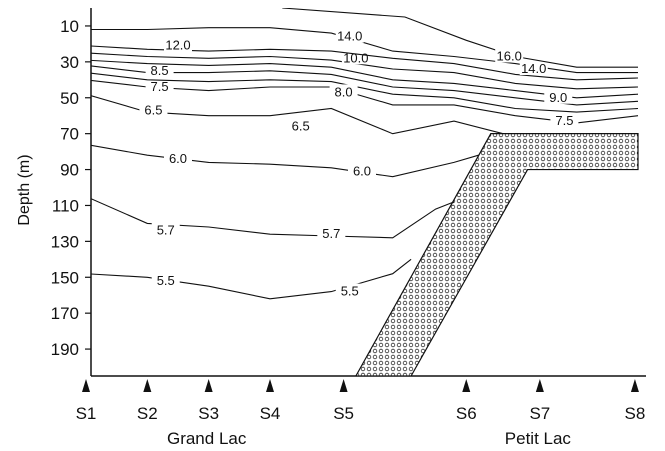 Image resolution: width=665 pixels, height=451 pixels. I want to click on station-marker-s8, so click(634, 385).